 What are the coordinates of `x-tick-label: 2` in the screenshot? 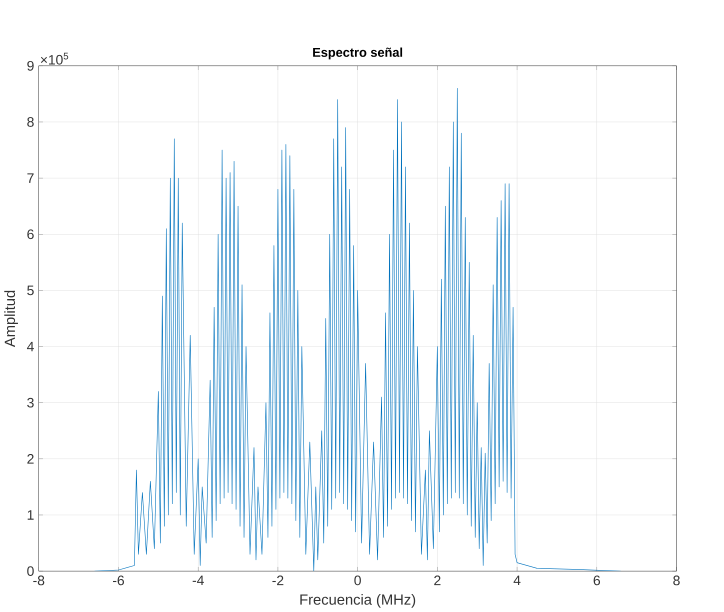 It's located at (437, 581).